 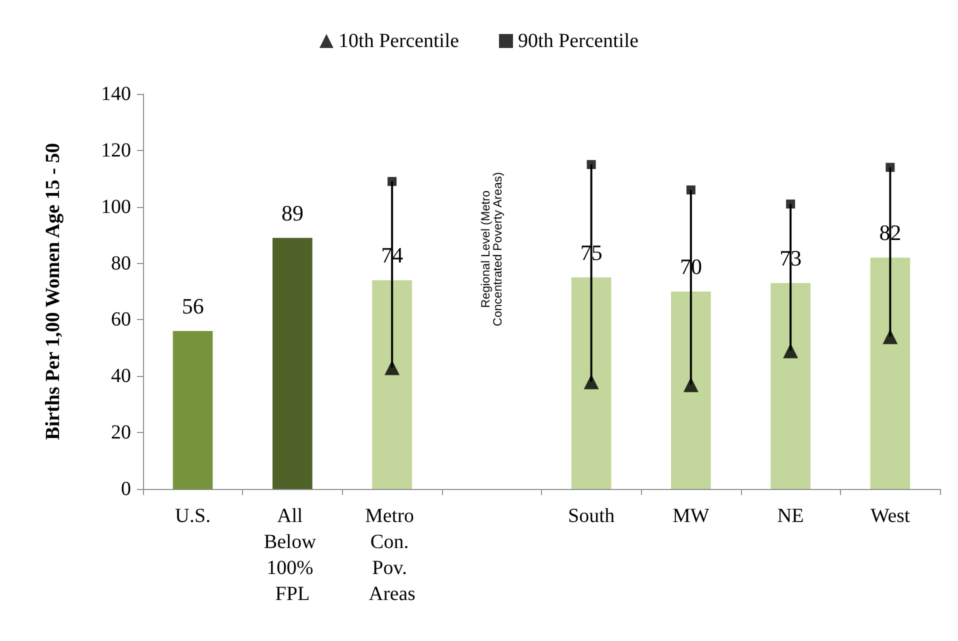 What do you see at coordinates (121, 376) in the screenshot?
I see `y-tick-label: 40` at bounding box center [121, 376].